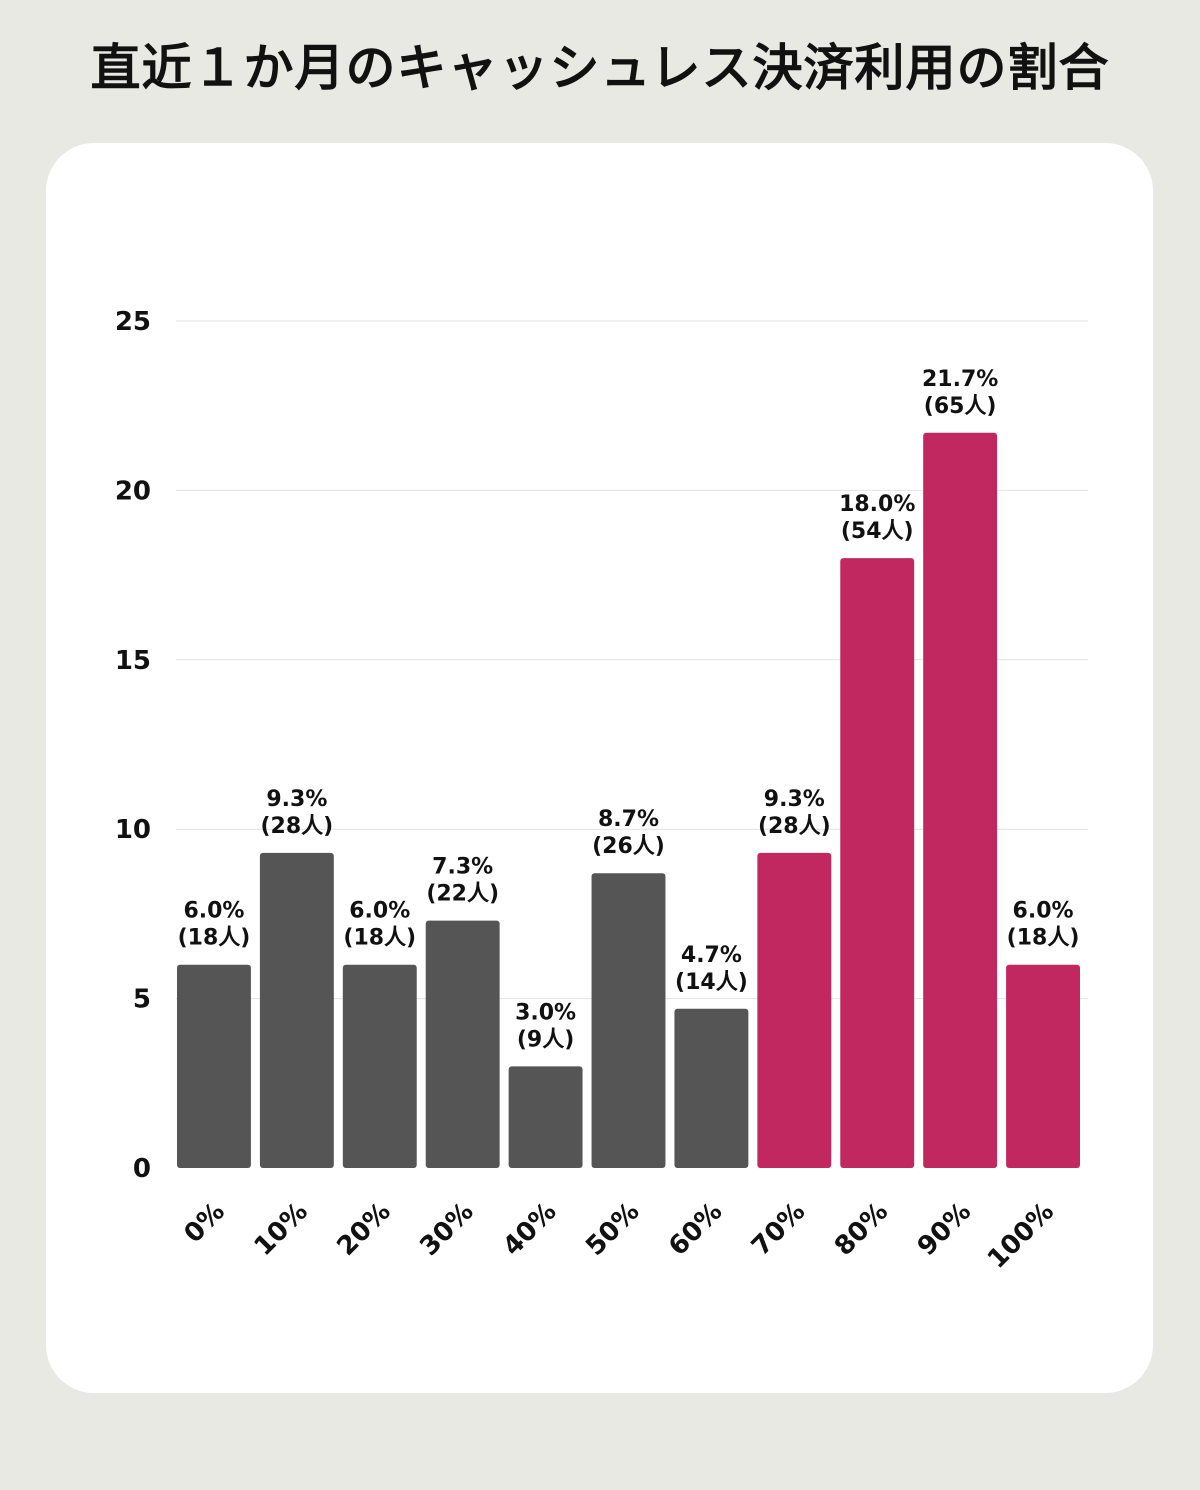  What do you see at coordinates (462, 894) in the screenshot?
I see `data-label-count: (22人)` at bounding box center [462, 894].